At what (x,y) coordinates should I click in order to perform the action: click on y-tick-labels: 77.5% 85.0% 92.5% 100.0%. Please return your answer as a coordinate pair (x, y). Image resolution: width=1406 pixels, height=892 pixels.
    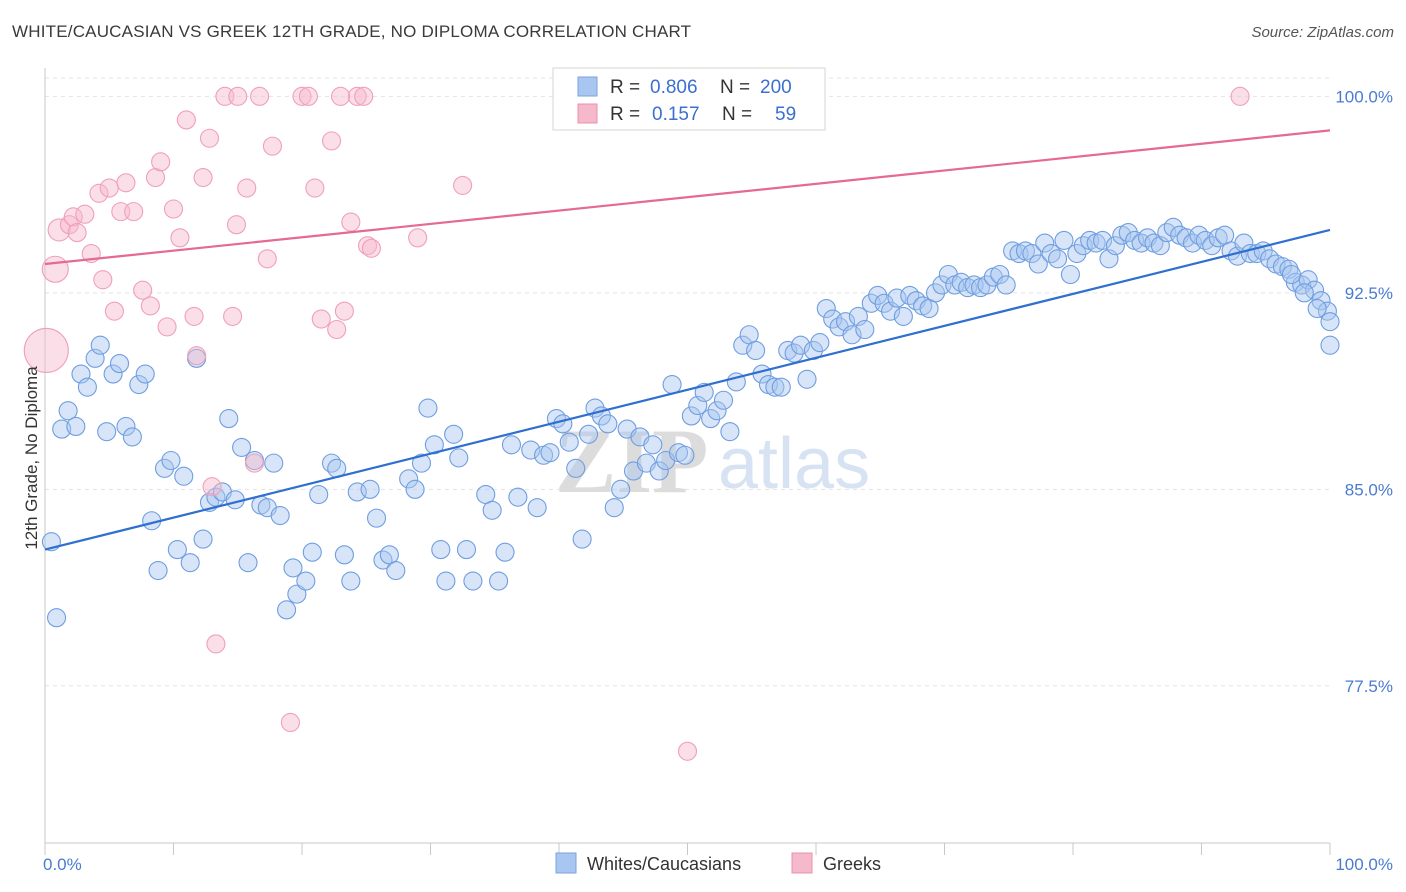
    Looking at the image, I should click on (1364, 391).